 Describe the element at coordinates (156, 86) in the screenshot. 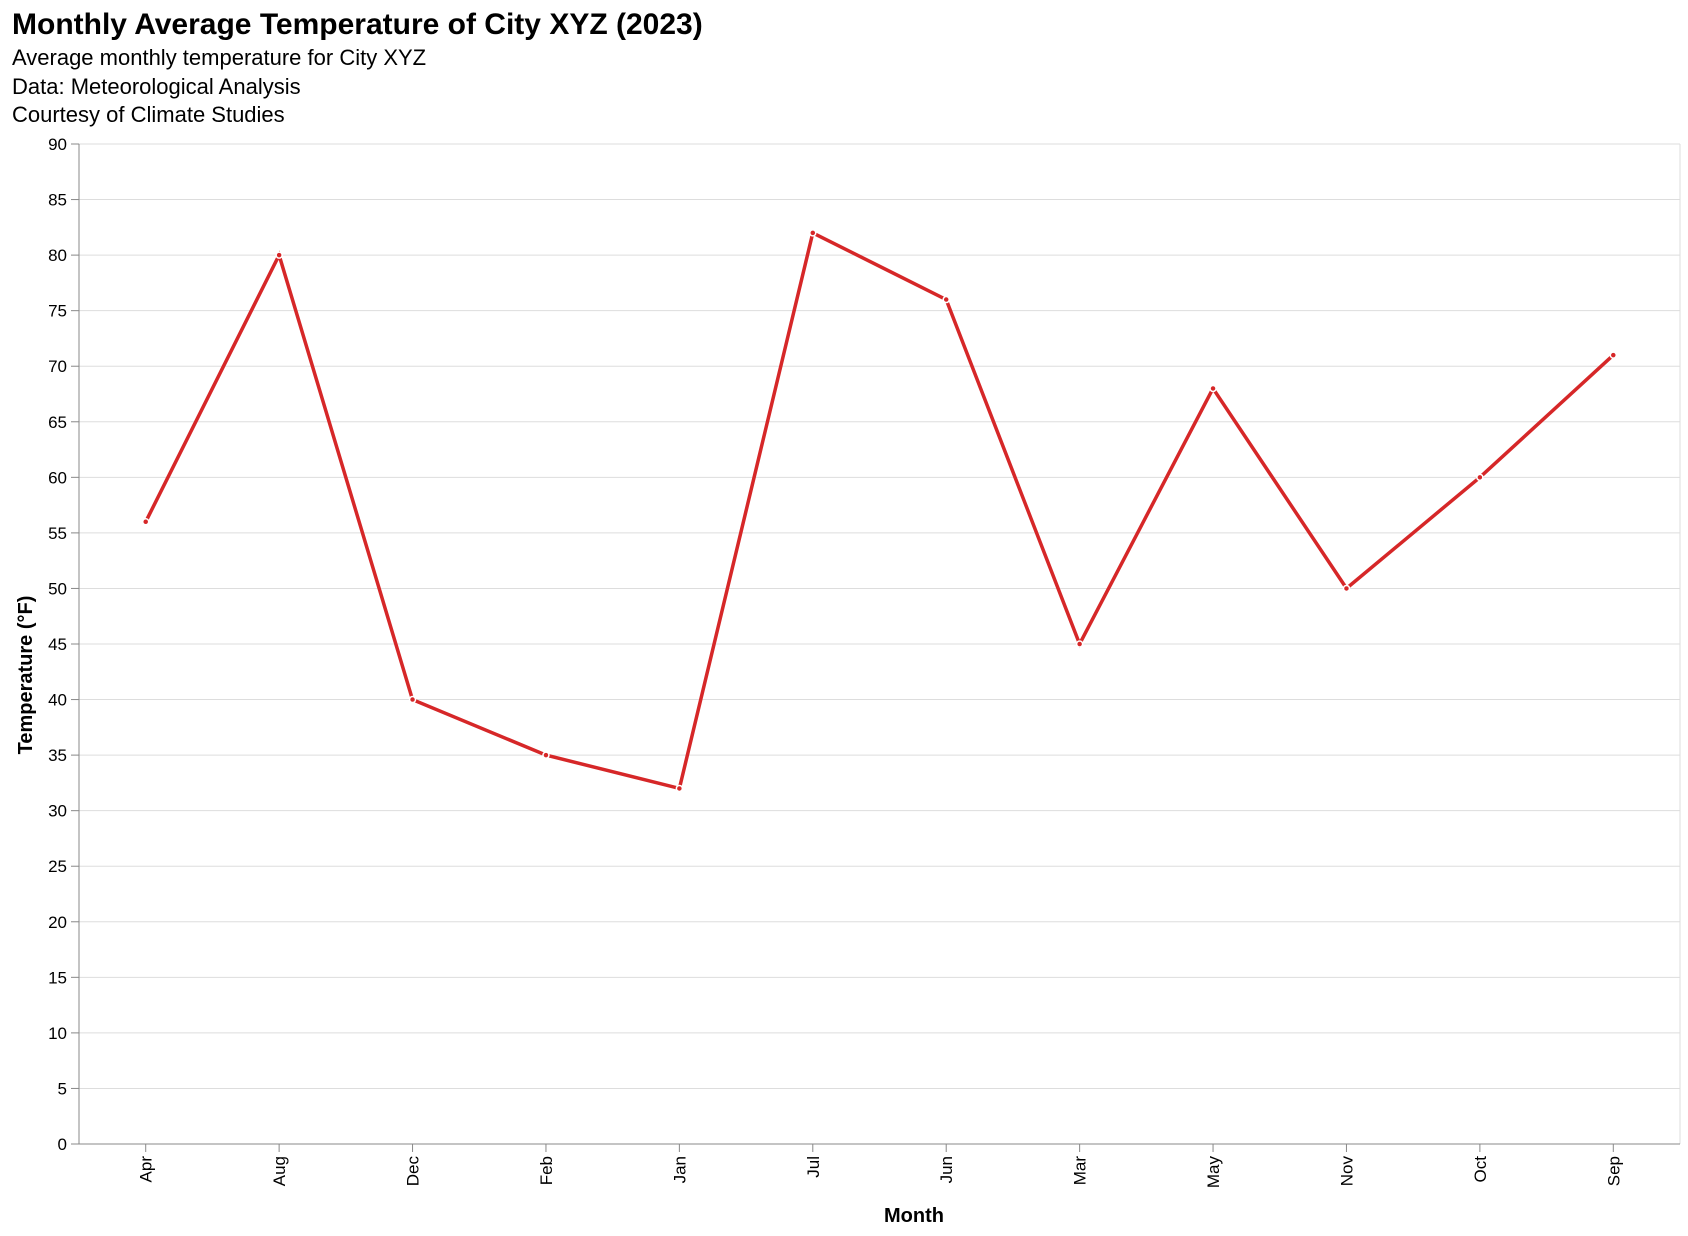

I see `chart-subtitle-line-2: Data: Meteorological Analysis` at that location.